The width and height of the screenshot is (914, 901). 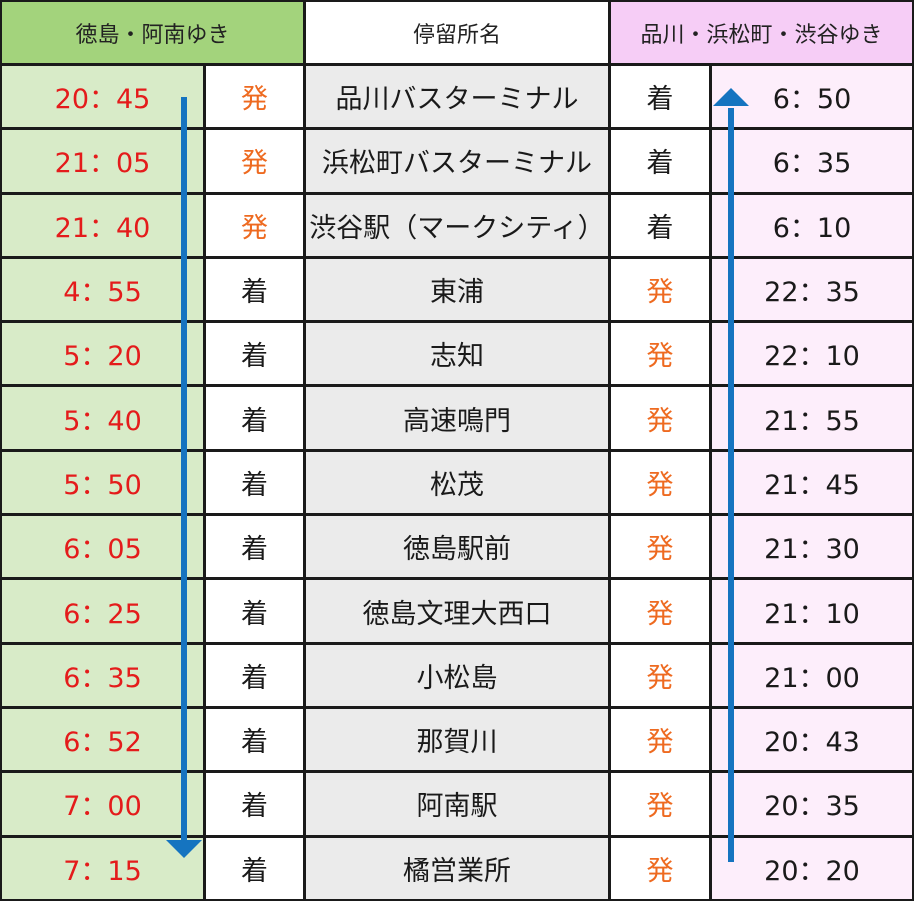 I want to click on table-row: 6：25 着徳島文理大西口発 21：10, so click(x=457, y=611).